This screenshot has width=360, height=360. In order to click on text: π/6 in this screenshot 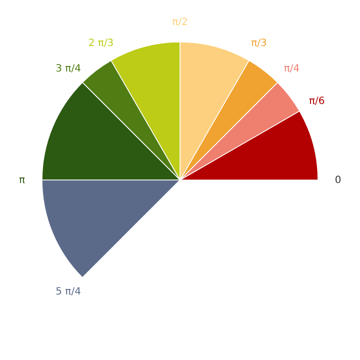, I will do `click(316, 102)`.